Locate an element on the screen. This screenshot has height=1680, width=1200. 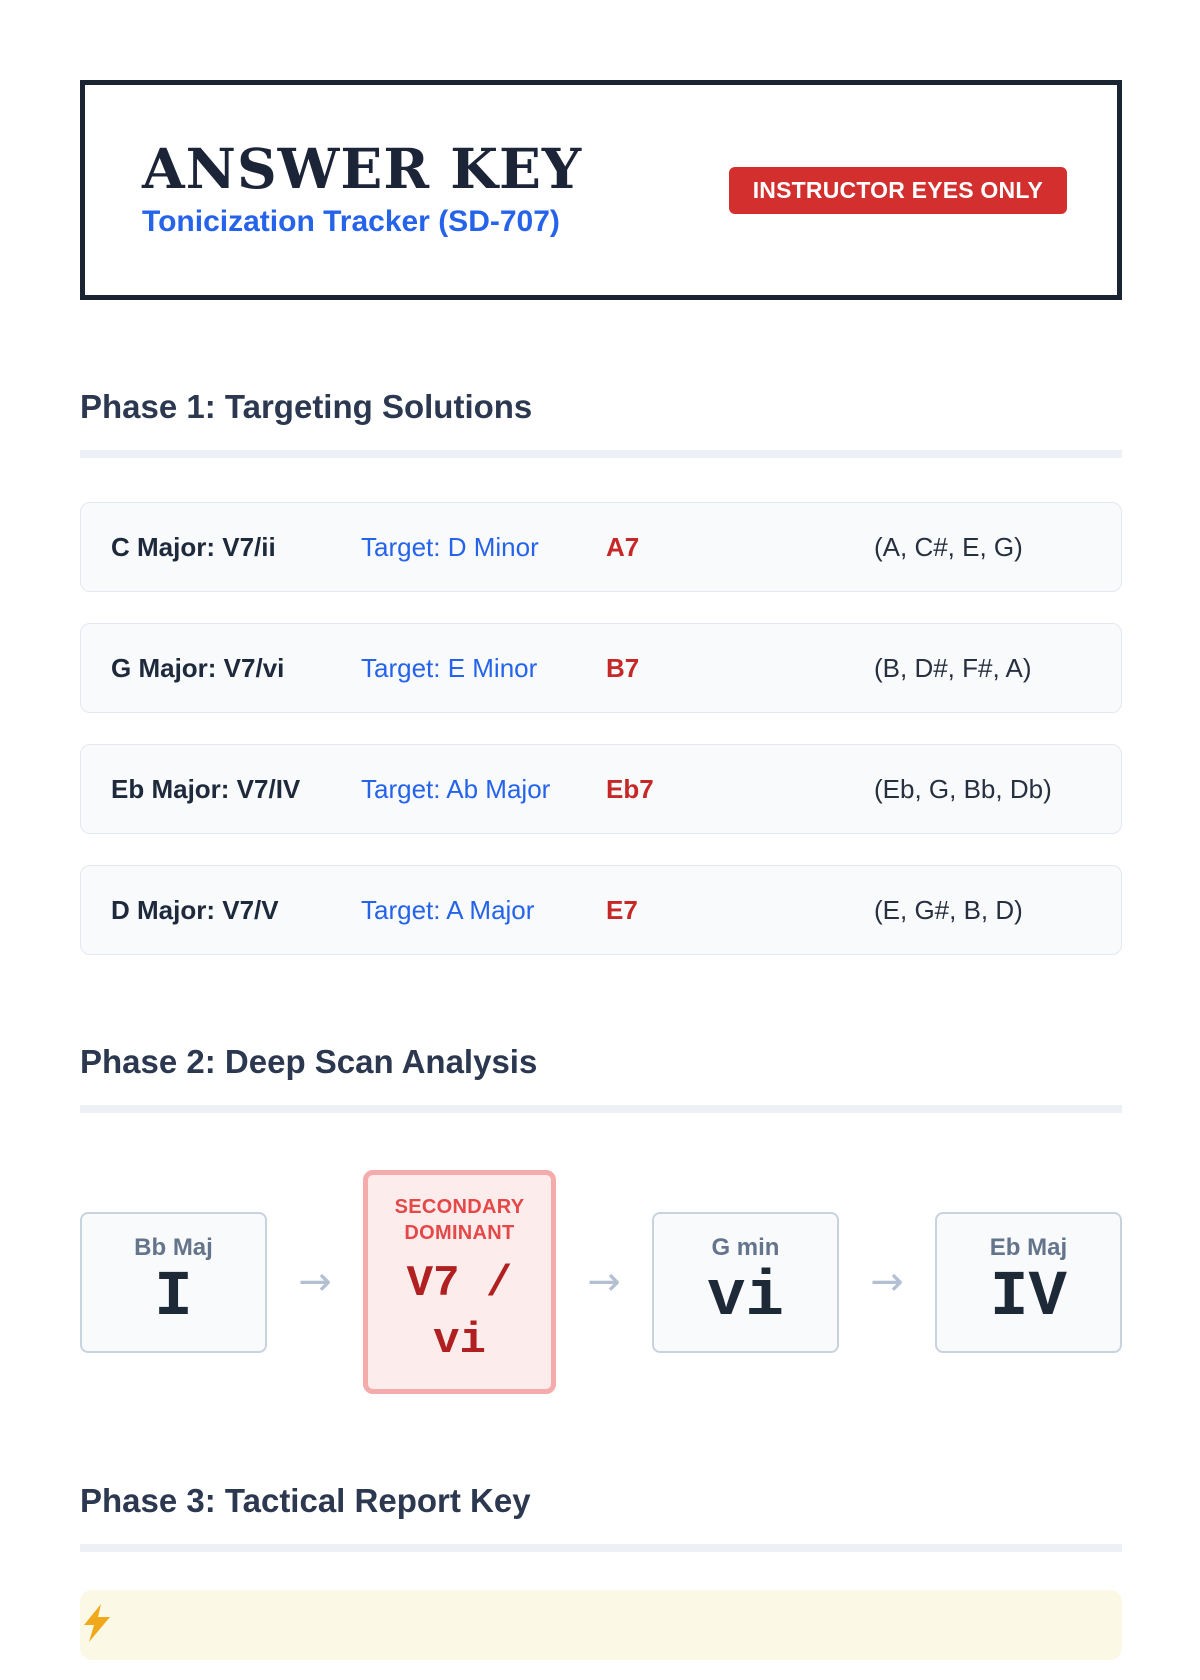
answer-chord: E7 is located at coordinates (622, 909).